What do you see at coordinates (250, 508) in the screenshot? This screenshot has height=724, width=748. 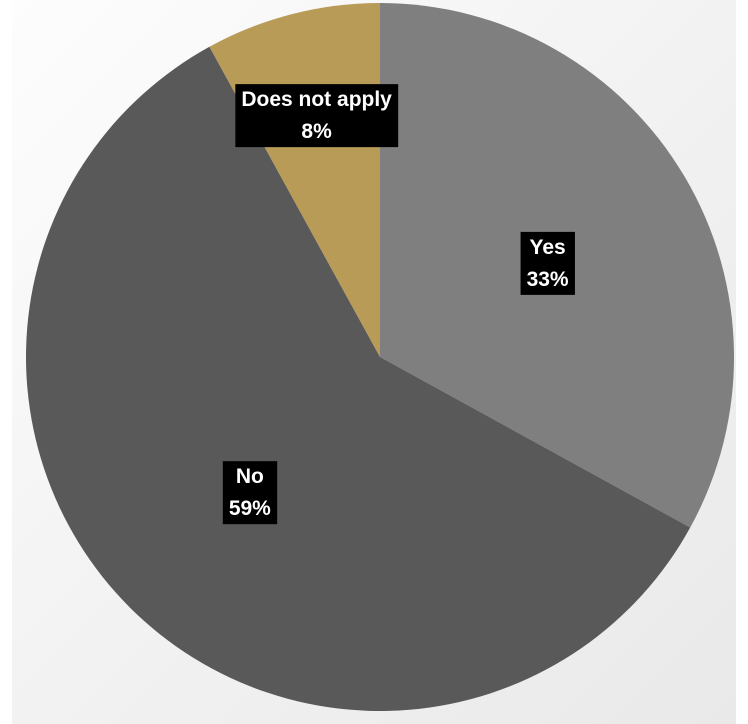 I see `data-label-percent: 59%` at bounding box center [250, 508].